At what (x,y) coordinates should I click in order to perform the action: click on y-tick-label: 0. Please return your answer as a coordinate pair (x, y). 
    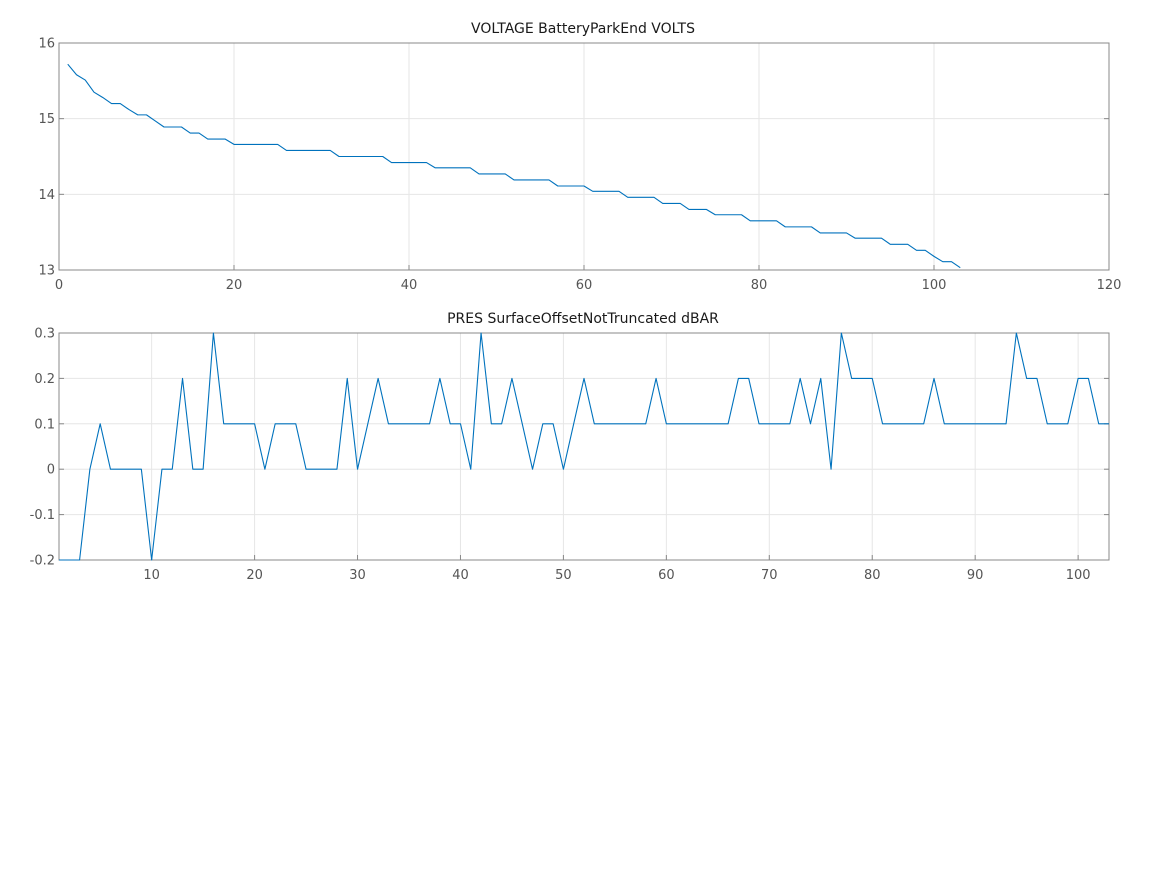
    Looking at the image, I should click on (51, 470).